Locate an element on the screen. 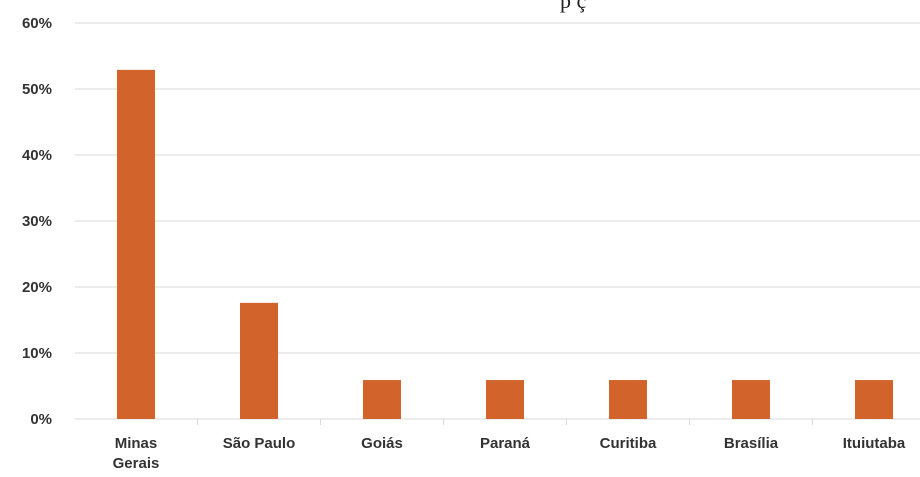 Image resolution: width=920 pixels, height=477 pixels. x-tick-label: Brasília is located at coordinates (751, 443).